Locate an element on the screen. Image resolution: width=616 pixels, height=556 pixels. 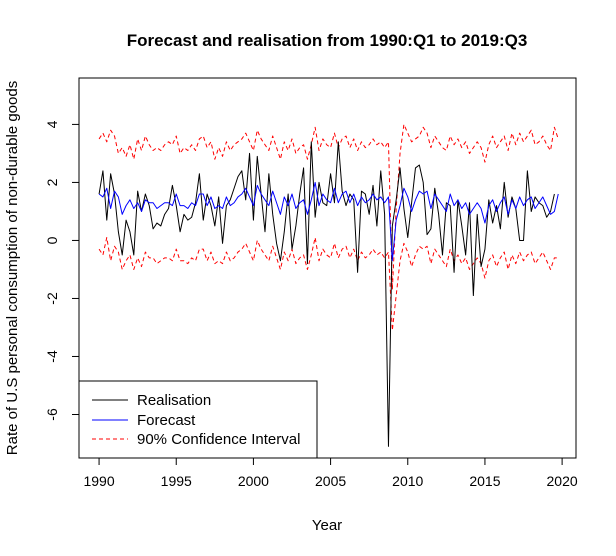
y-tick-label: 2 is located at coordinates (52, 182).